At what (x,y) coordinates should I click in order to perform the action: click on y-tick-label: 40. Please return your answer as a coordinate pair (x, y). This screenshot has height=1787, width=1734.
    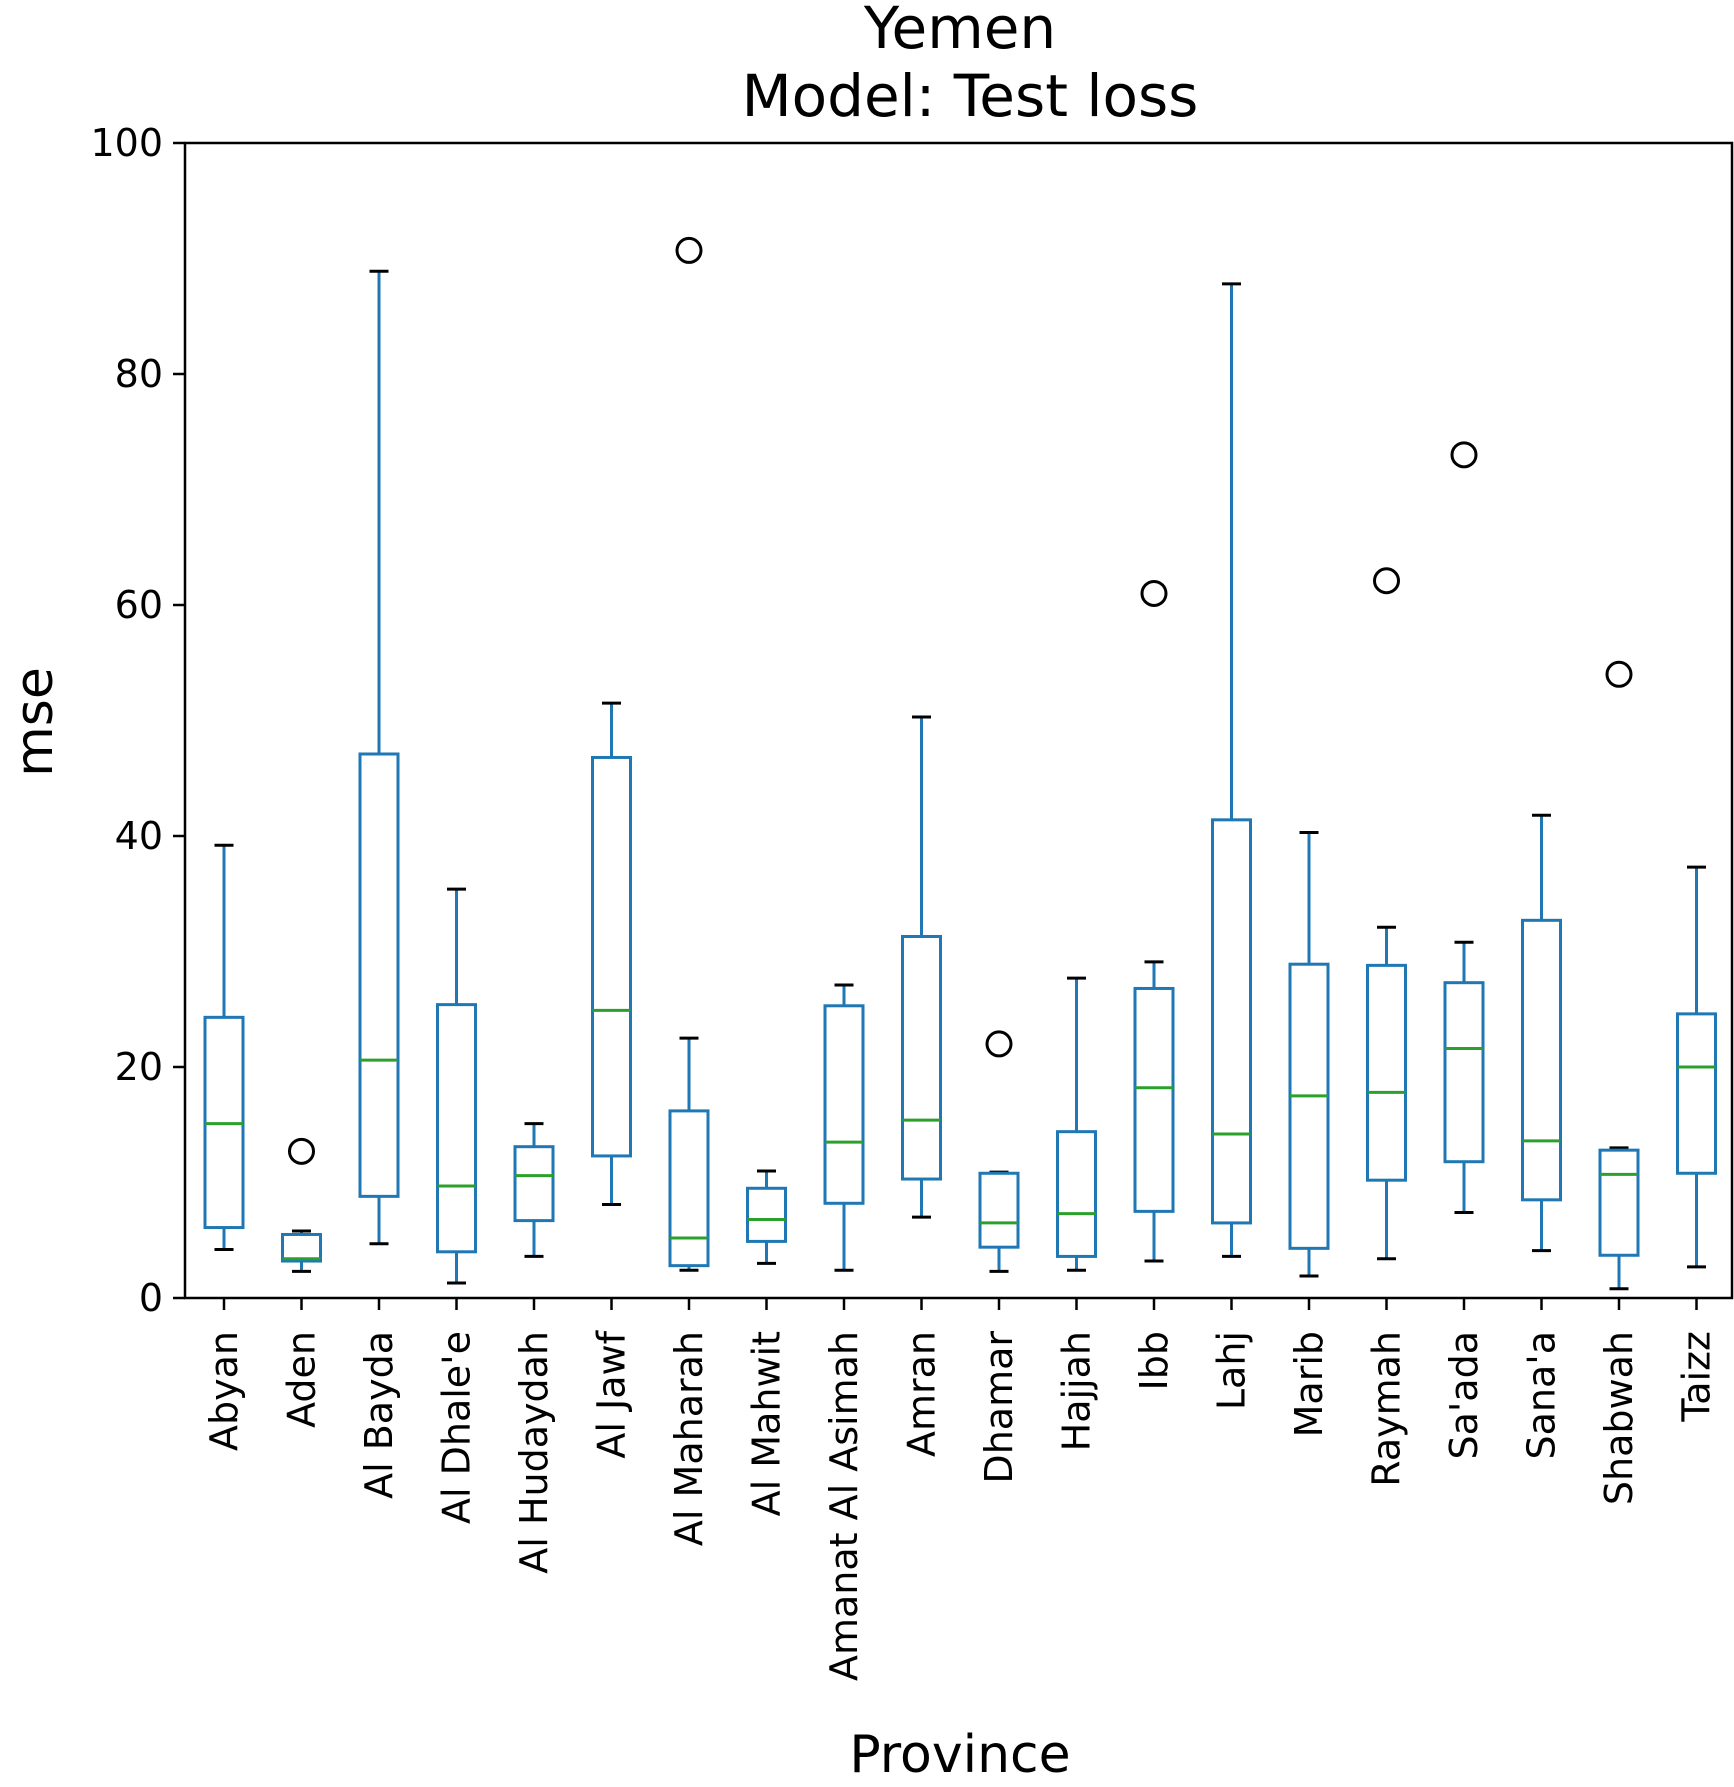
    Looking at the image, I should click on (139, 836).